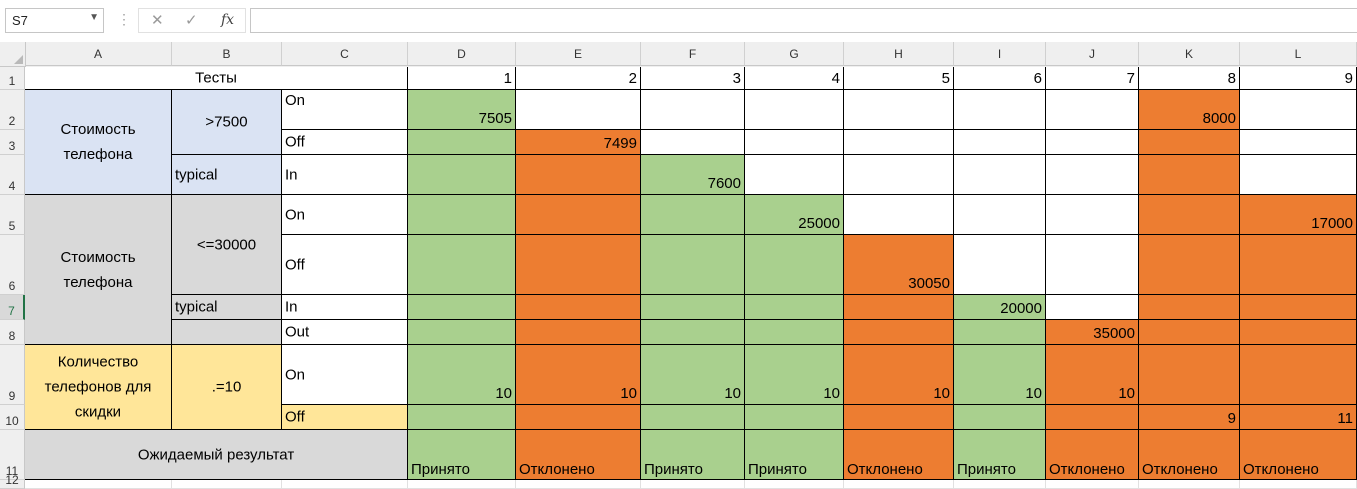  I want to click on group1-on: On, so click(345, 110).